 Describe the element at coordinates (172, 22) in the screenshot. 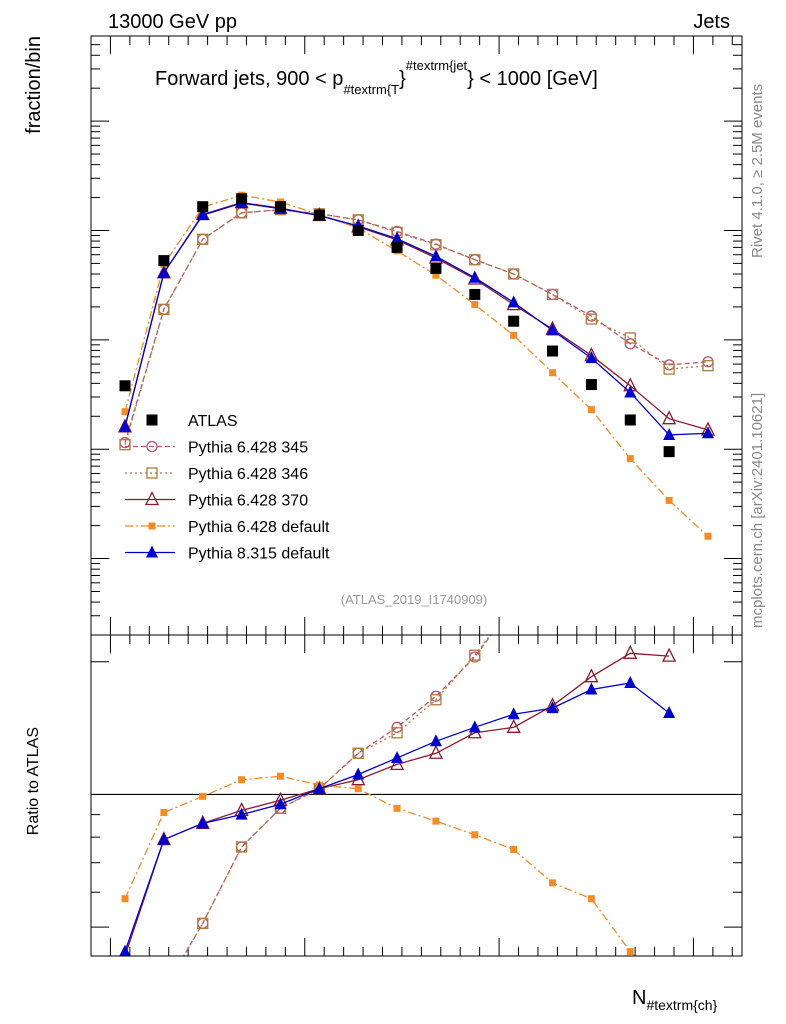

I see `beam-label: 13000 GeV pp` at that location.